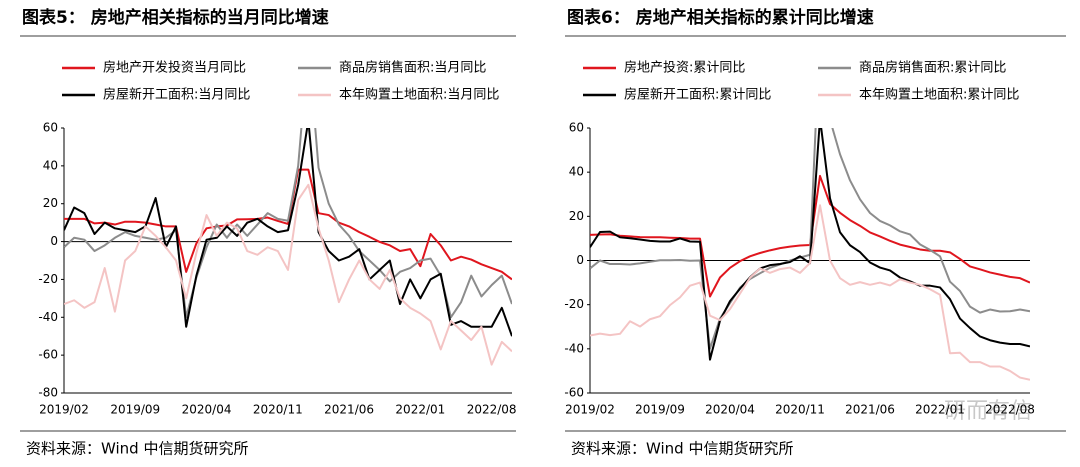 The image size is (1080, 467). Describe the element at coordinates (176, 95) in the screenshot. I see `legend-label: 房屋新开工面积:当月同比` at that location.